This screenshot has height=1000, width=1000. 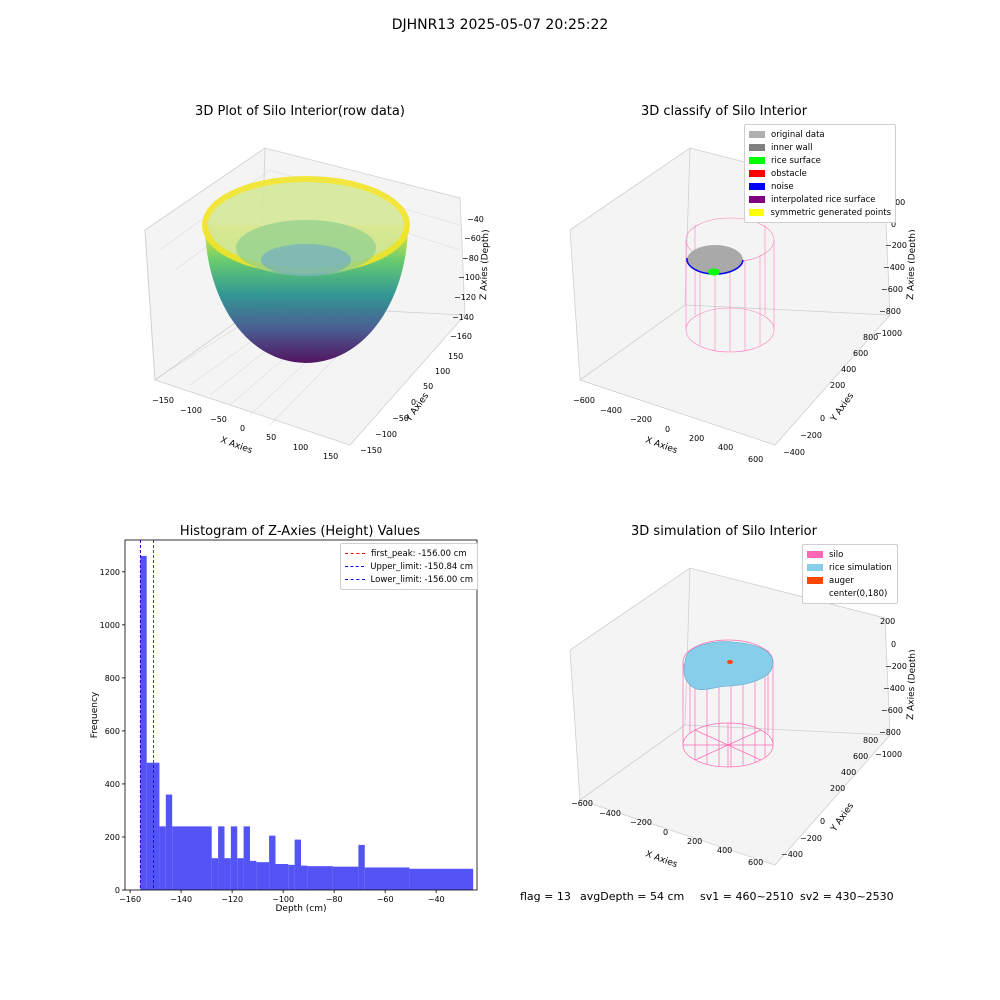 I want to click on panel1-ylabel: Y Axies, so click(x=418, y=407).